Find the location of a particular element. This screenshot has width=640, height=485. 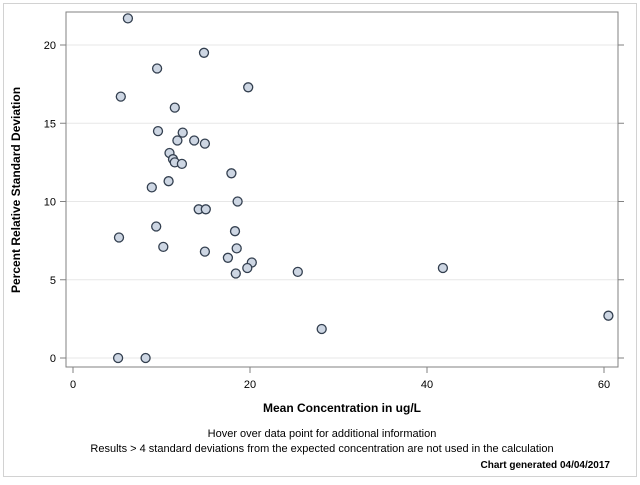

y-tick-label: 0 is located at coordinates (53, 359).